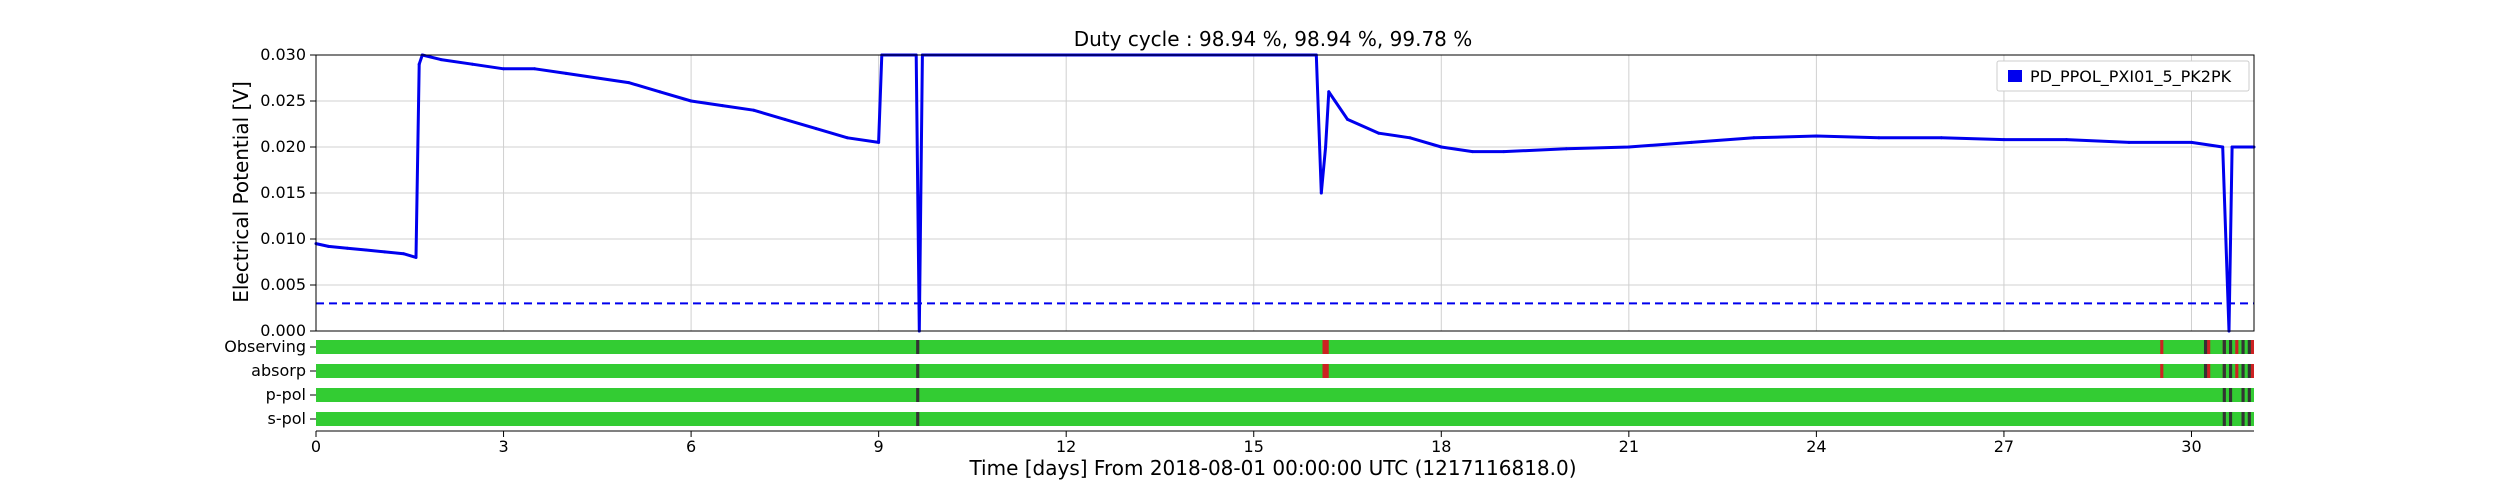  What do you see at coordinates (283, 238) in the screenshot?
I see `y-tick-label: 0.010` at bounding box center [283, 238].